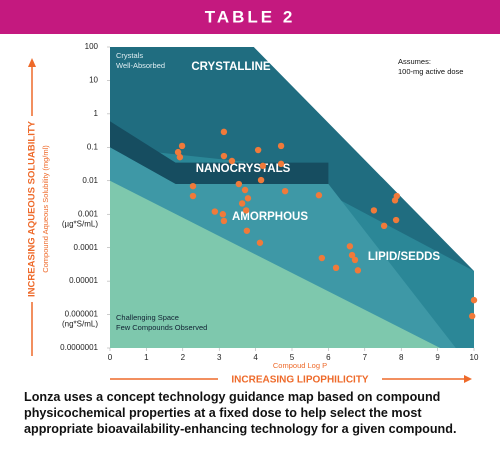  What do you see at coordinates (90, 180) in the screenshot?
I see `y-tick-label: 0.01` at bounding box center [90, 180].